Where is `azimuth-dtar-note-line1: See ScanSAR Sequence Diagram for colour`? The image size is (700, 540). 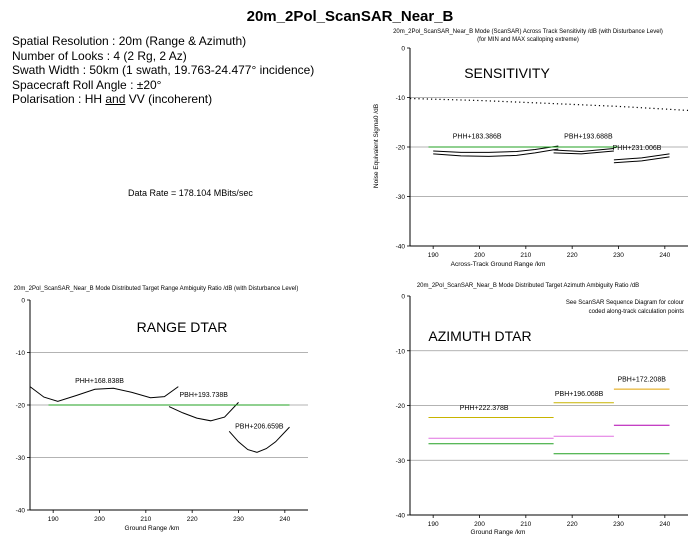 azimuth-dtar-note-line1: See ScanSAR Sequence Diagram for colour is located at coordinates (625, 303).